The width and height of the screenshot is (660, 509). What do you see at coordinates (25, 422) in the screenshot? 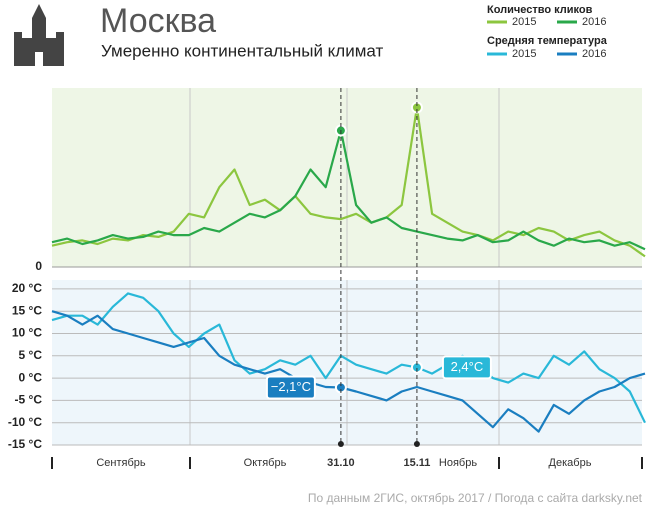
I see `y-tick-label: -10 °C` at bounding box center [25, 422].